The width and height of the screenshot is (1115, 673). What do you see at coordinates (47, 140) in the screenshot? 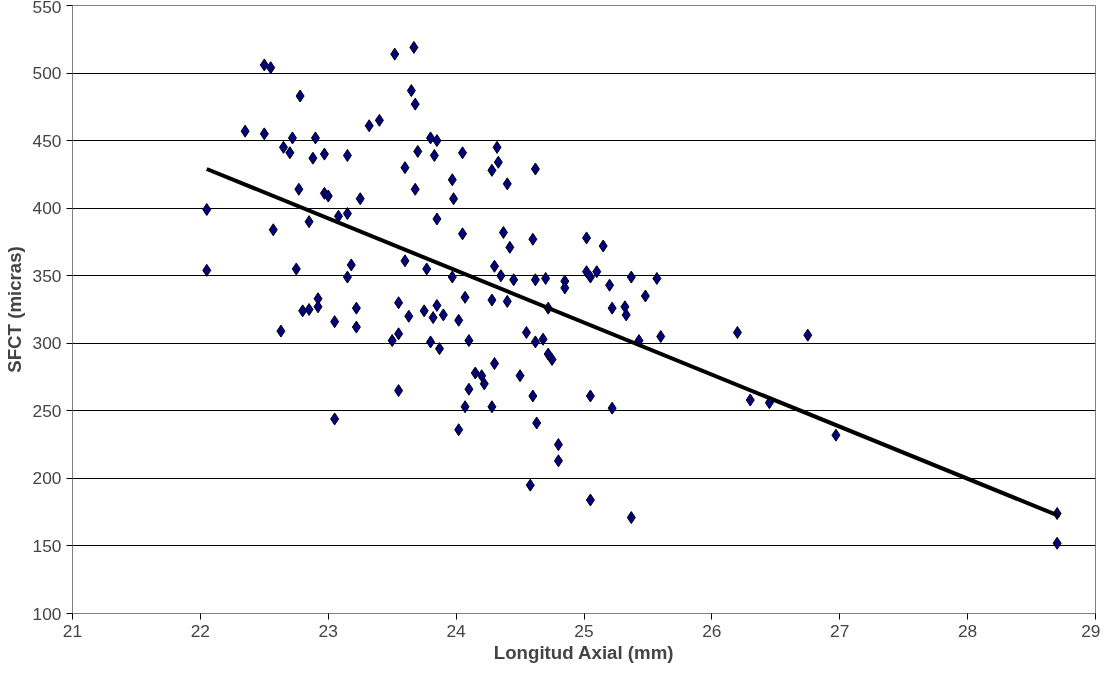
I see `y-tick-label: 450` at bounding box center [47, 140].